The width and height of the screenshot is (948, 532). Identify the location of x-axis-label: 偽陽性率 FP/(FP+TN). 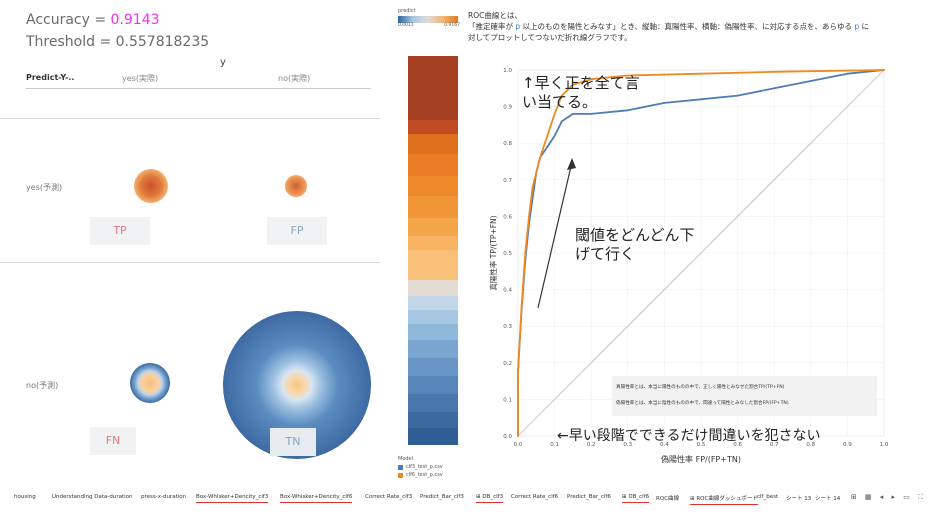
(701, 459).